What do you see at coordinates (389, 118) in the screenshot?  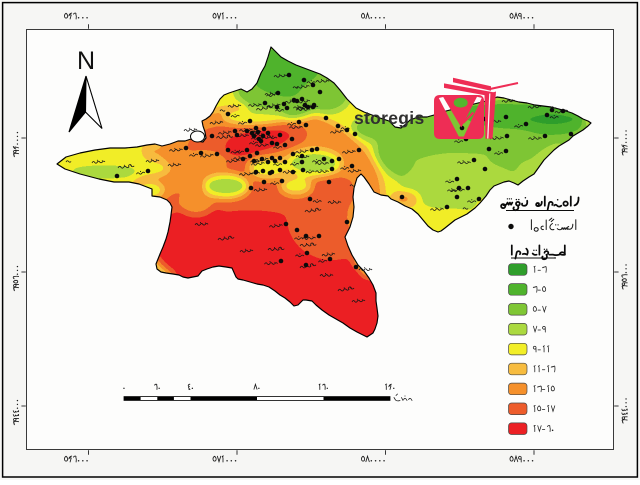 I see `svg-text: storegis` at bounding box center [389, 118].